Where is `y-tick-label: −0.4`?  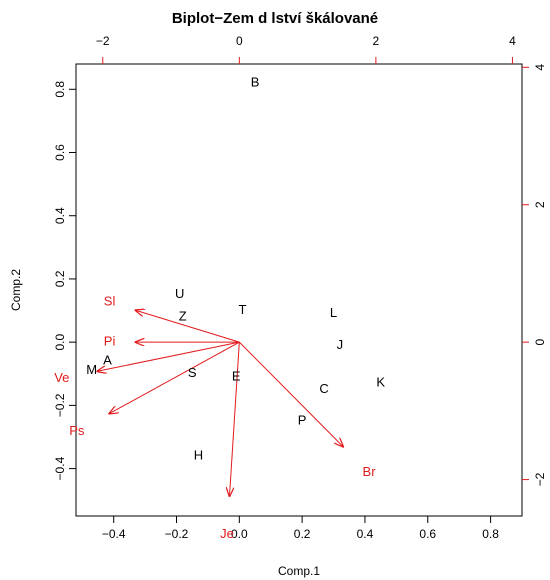 y-tick-label: −0.4 is located at coordinates (60, 468).